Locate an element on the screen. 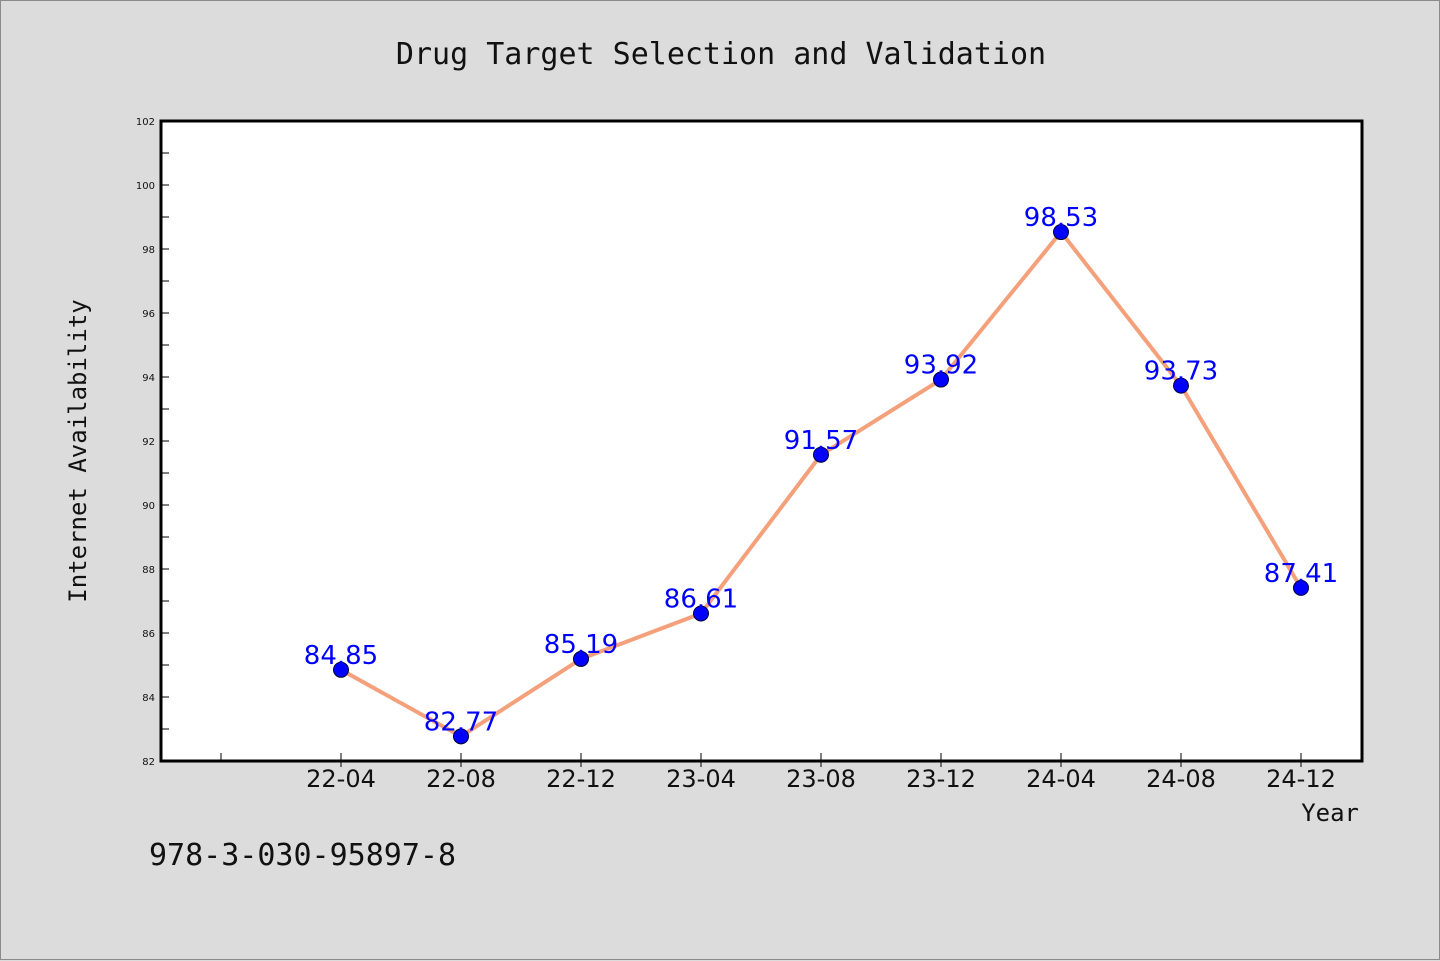 The height and width of the screenshot is (961, 1440). data-label: 84.85 is located at coordinates (341, 656).